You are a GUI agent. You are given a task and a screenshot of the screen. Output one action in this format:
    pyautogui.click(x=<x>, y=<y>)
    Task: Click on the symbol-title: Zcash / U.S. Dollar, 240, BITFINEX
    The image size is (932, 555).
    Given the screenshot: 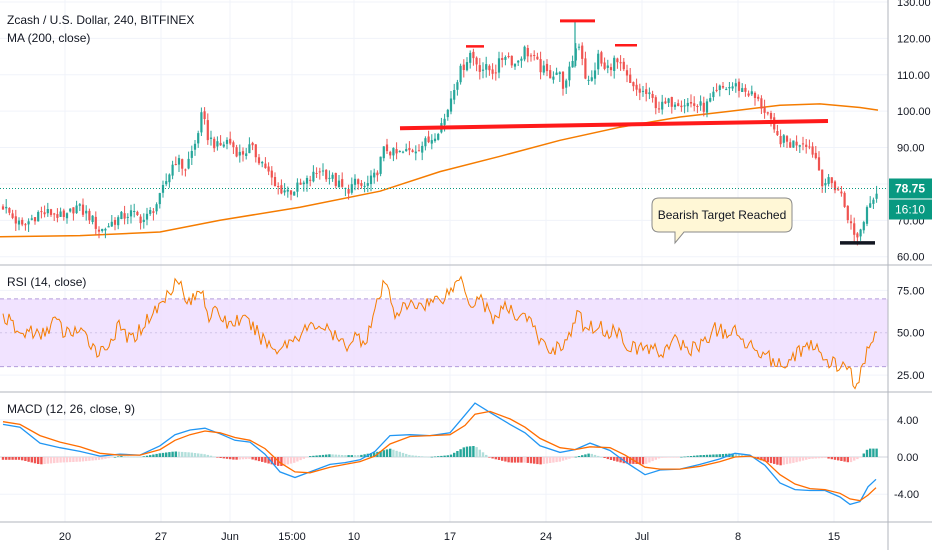 What is the action you would take?
    pyautogui.click(x=101, y=20)
    